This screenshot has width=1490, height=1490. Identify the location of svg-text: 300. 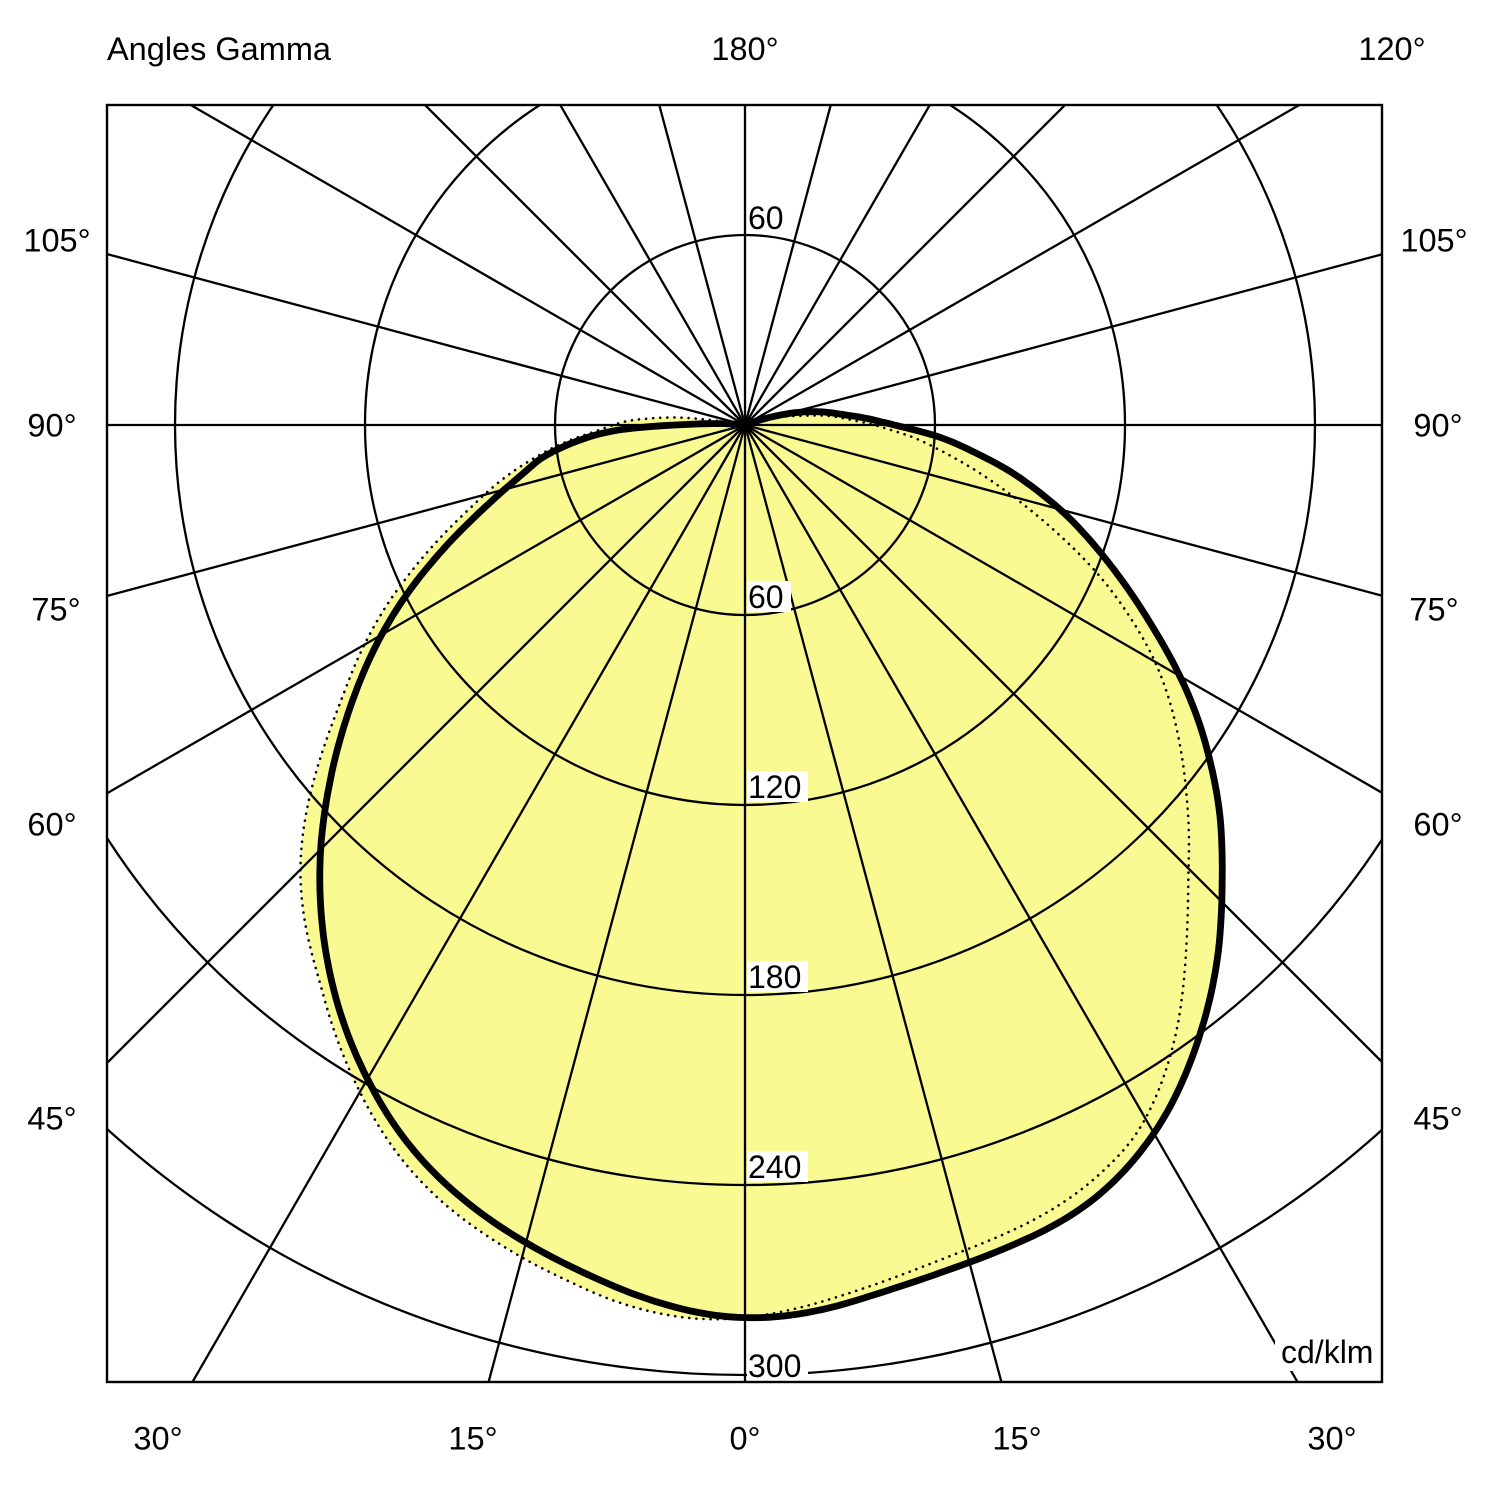
(774, 1366).